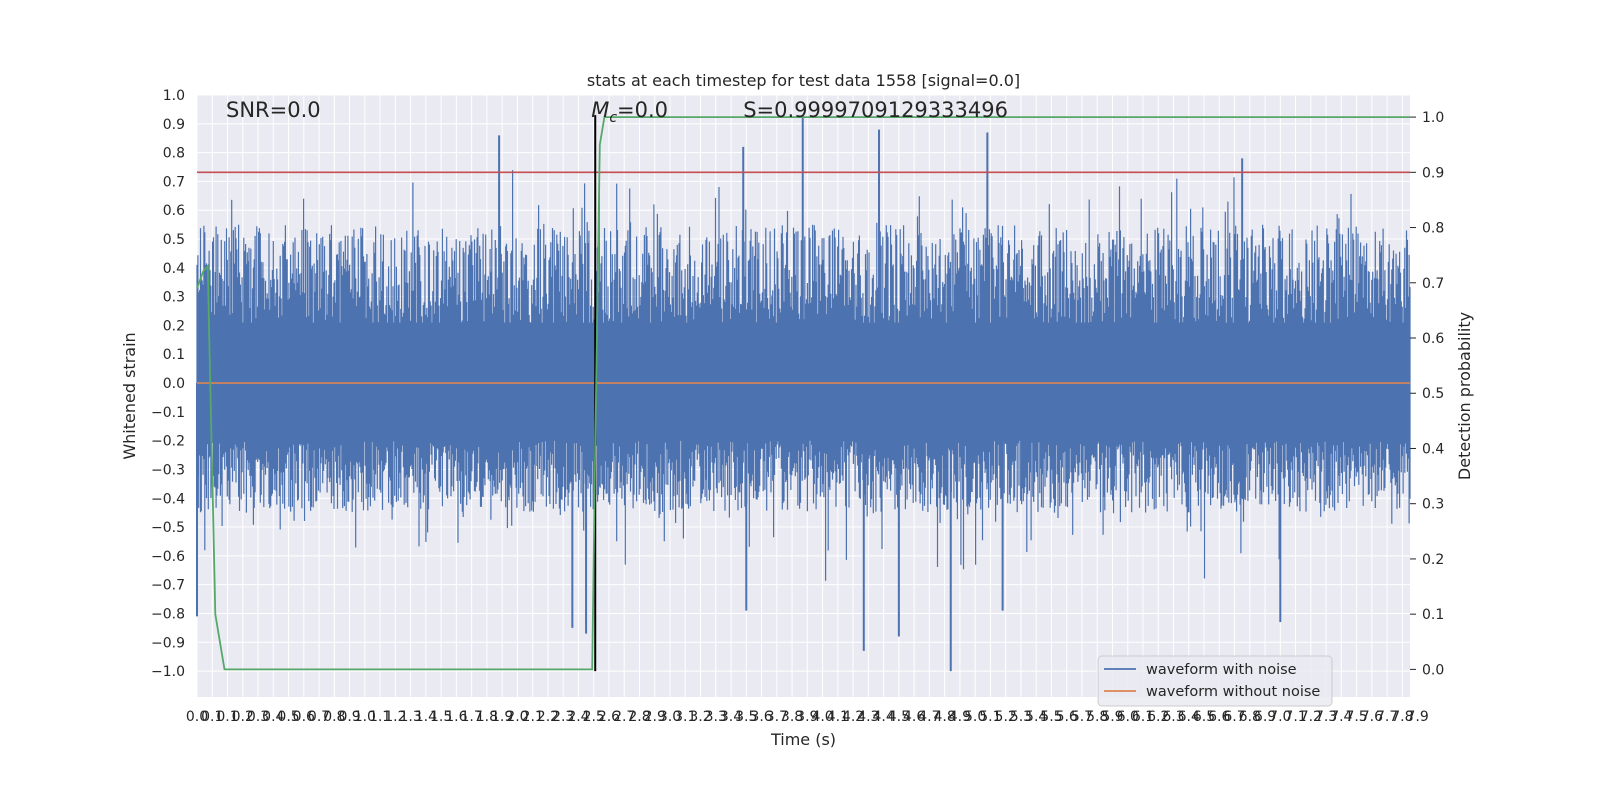 The width and height of the screenshot is (1600, 800). I want to click on x-tick-label: 0.7, so click(319, 717).